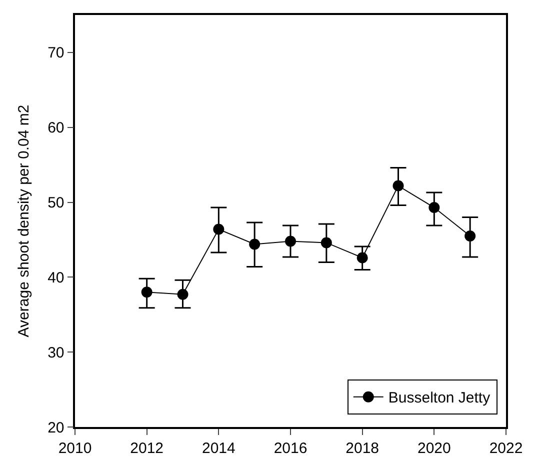 The image size is (535, 469). Describe the element at coordinates (506, 448) in the screenshot. I see `x-tick-label: 2022` at that location.